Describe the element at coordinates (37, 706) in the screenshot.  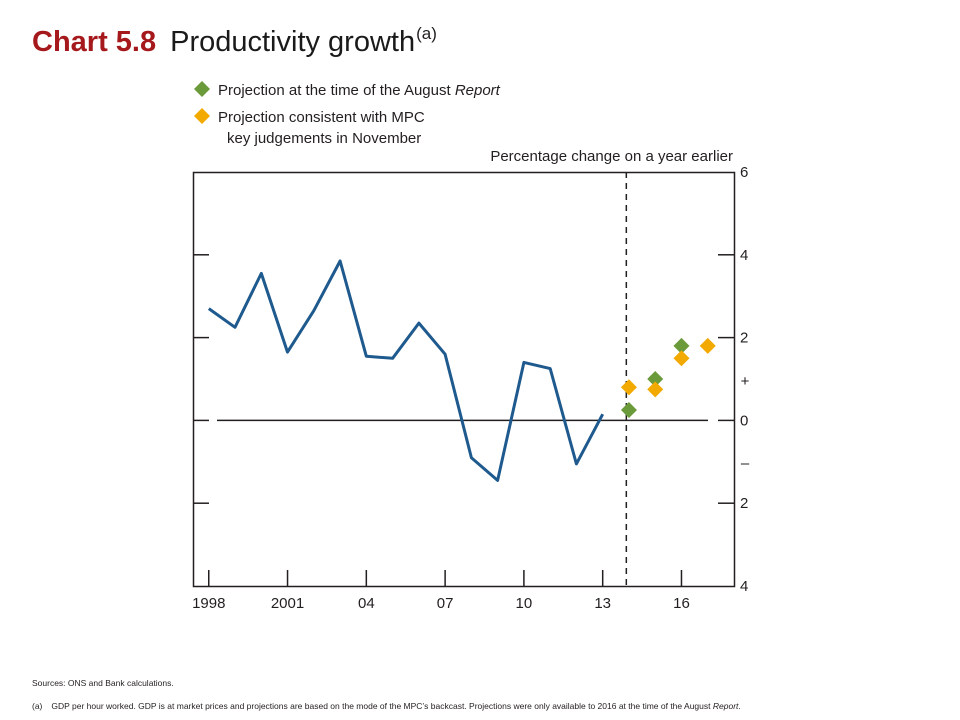
I see `footnote-marker: (a)` at that location.